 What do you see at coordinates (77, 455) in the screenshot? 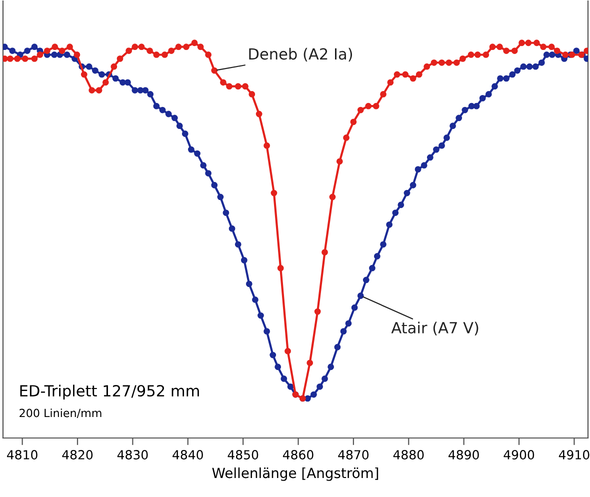
I see `x-tick-label: 4820` at bounding box center [77, 455].